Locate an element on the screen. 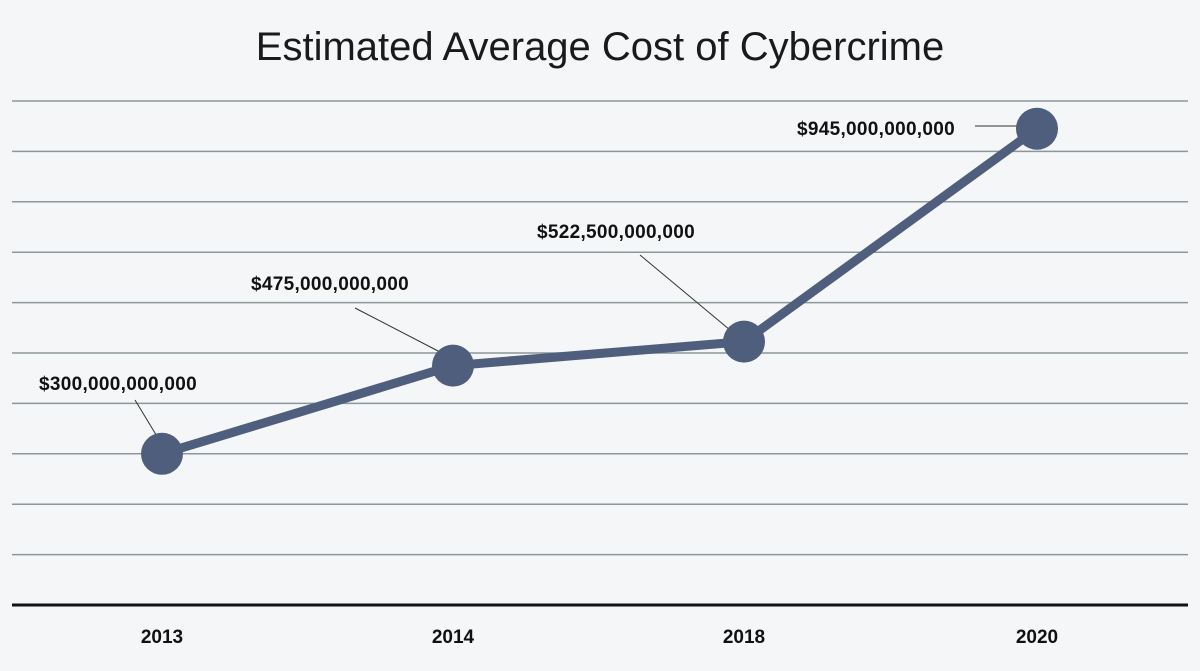 The height and width of the screenshot is (671, 1200). x-tick-label: 2020 is located at coordinates (1037, 637).